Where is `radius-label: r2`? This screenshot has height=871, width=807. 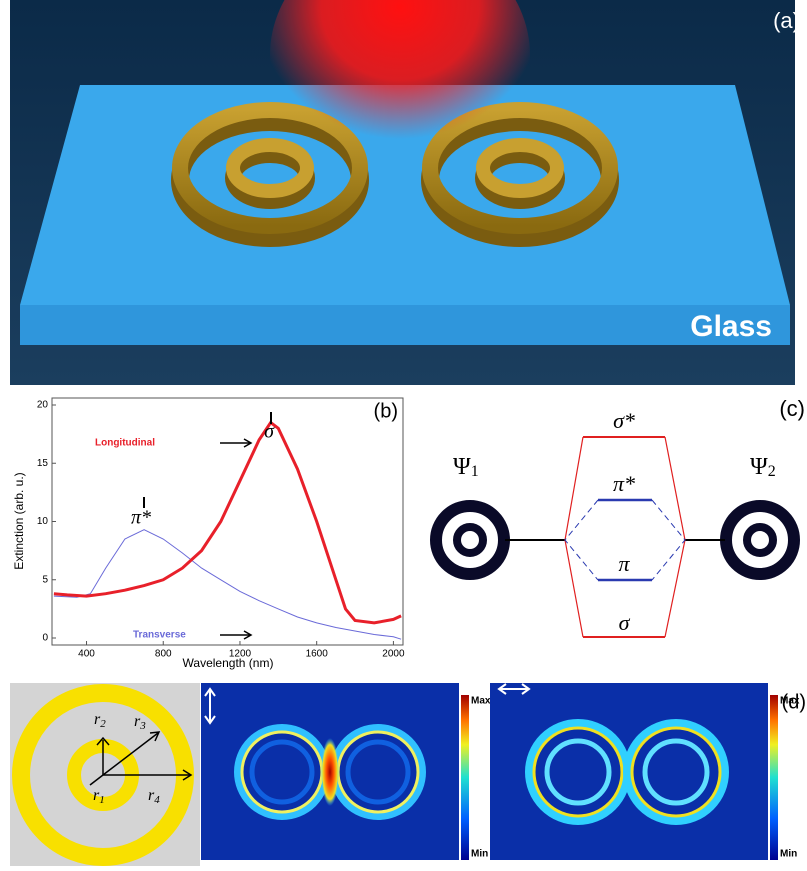 radius-label: r2 is located at coordinates (100, 720).